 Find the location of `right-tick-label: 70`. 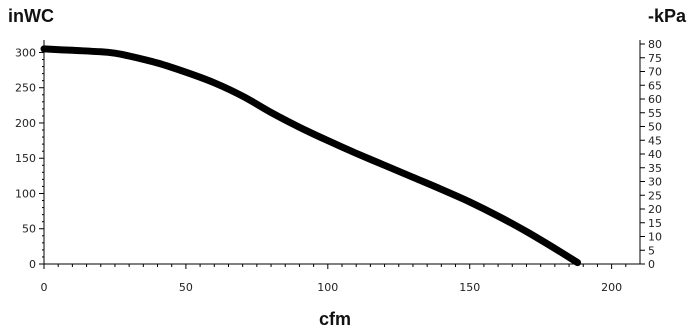

right-tick-label: 70 is located at coordinates (655, 72).